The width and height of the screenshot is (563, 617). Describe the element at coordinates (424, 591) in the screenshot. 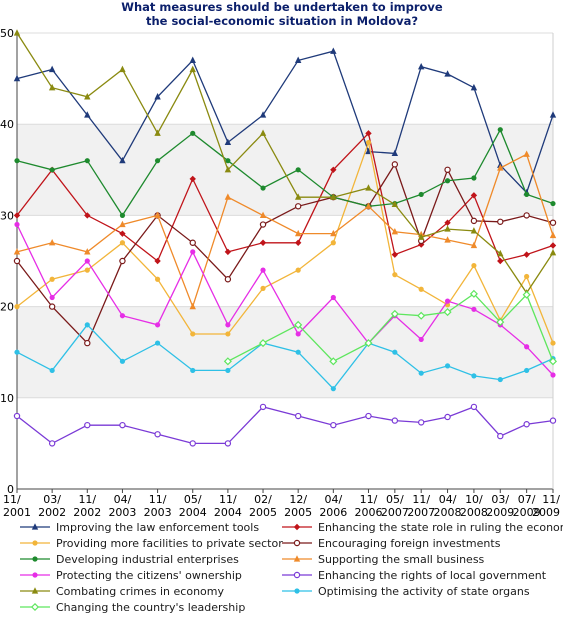

I see `legend-label: Optimising the activity of state organs` at that location.